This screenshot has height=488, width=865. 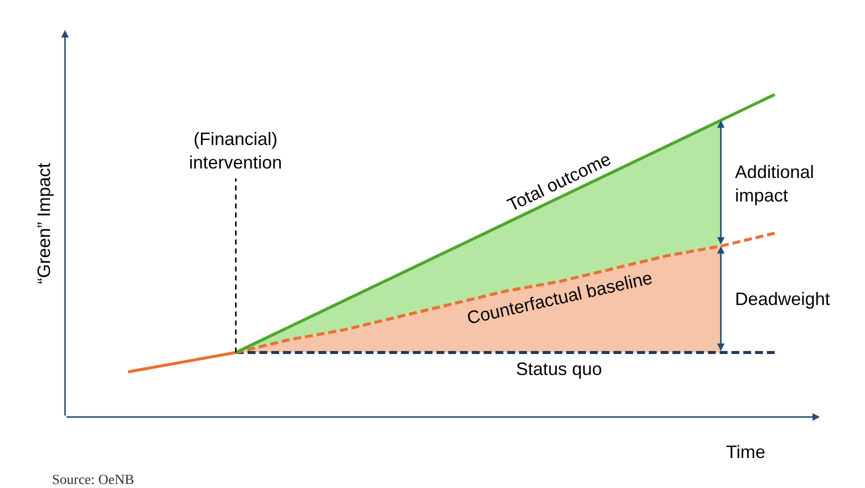 What do you see at coordinates (235, 150) in the screenshot?
I see `annotation: (Financial) intervention` at bounding box center [235, 150].